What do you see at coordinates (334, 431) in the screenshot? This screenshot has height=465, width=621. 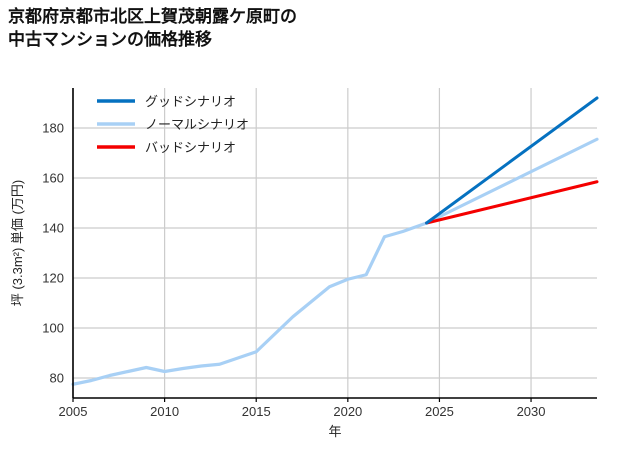 I see `x-axis-title: 年` at bounding box center [334, 431].